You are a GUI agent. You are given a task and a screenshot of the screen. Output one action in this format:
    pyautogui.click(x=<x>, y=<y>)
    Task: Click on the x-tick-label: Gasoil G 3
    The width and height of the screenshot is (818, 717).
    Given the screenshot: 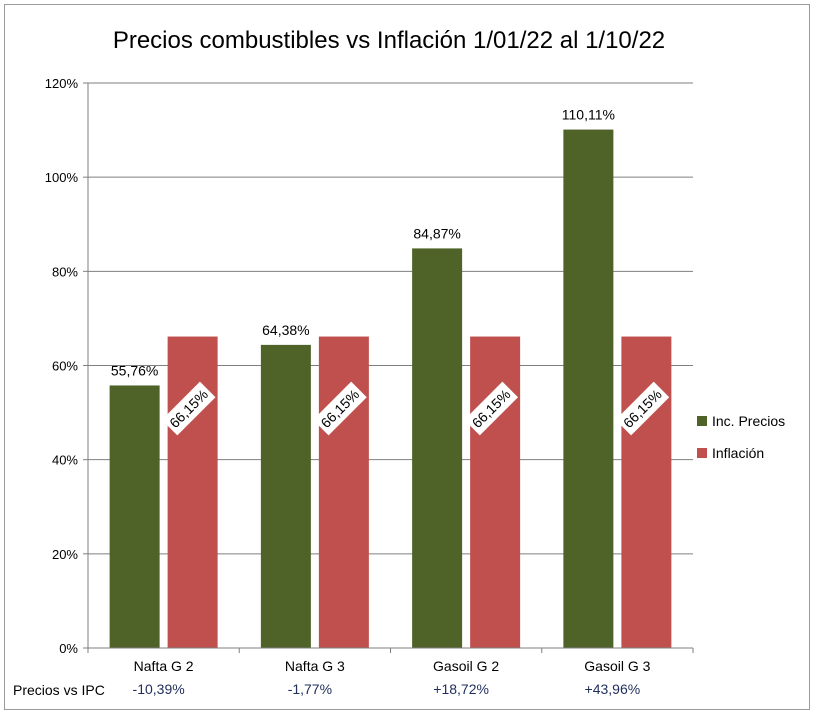 What is the action you would take?
    pyautogui.click(x=617, y=666)
    